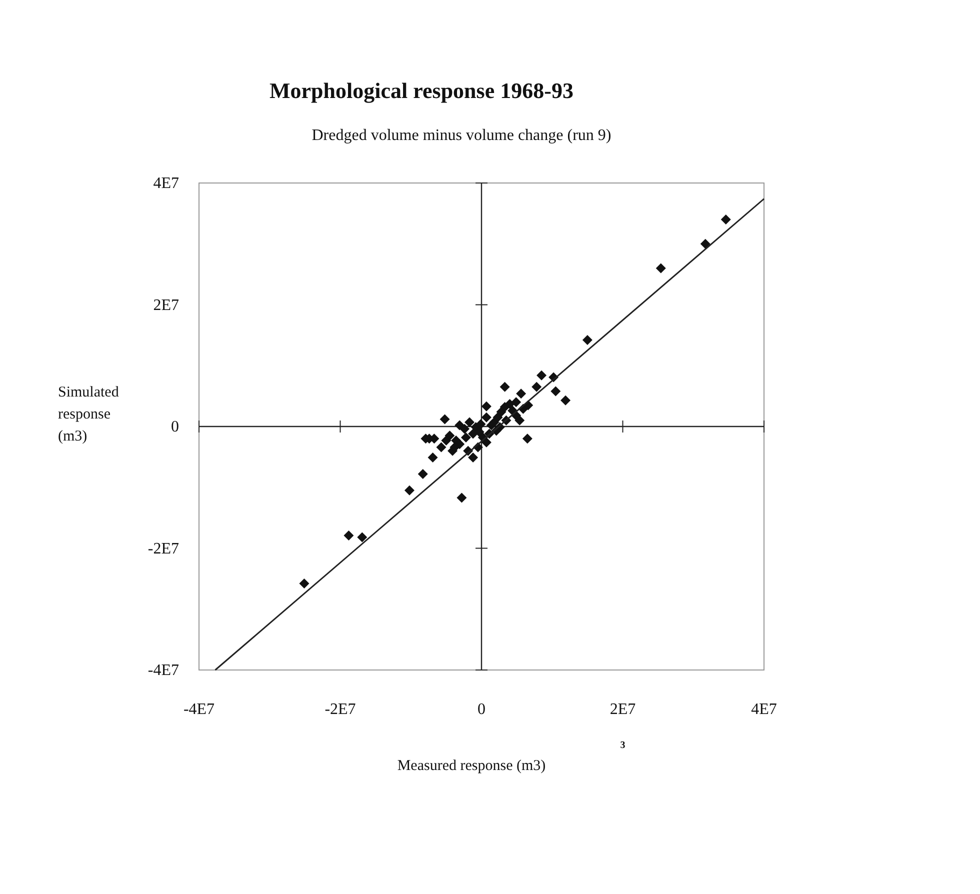 The width and height of the screenshot is (980, 894). I want to click on y-tick-label: 0, so click(175, 427).